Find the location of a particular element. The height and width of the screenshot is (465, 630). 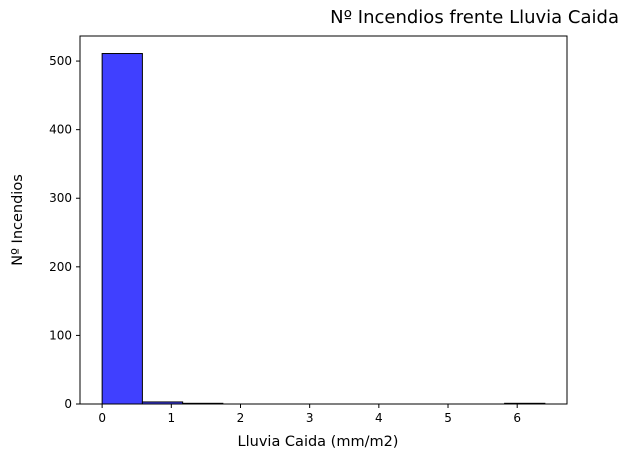

x-tick-label: 0 is located at coordinates (102, 418).